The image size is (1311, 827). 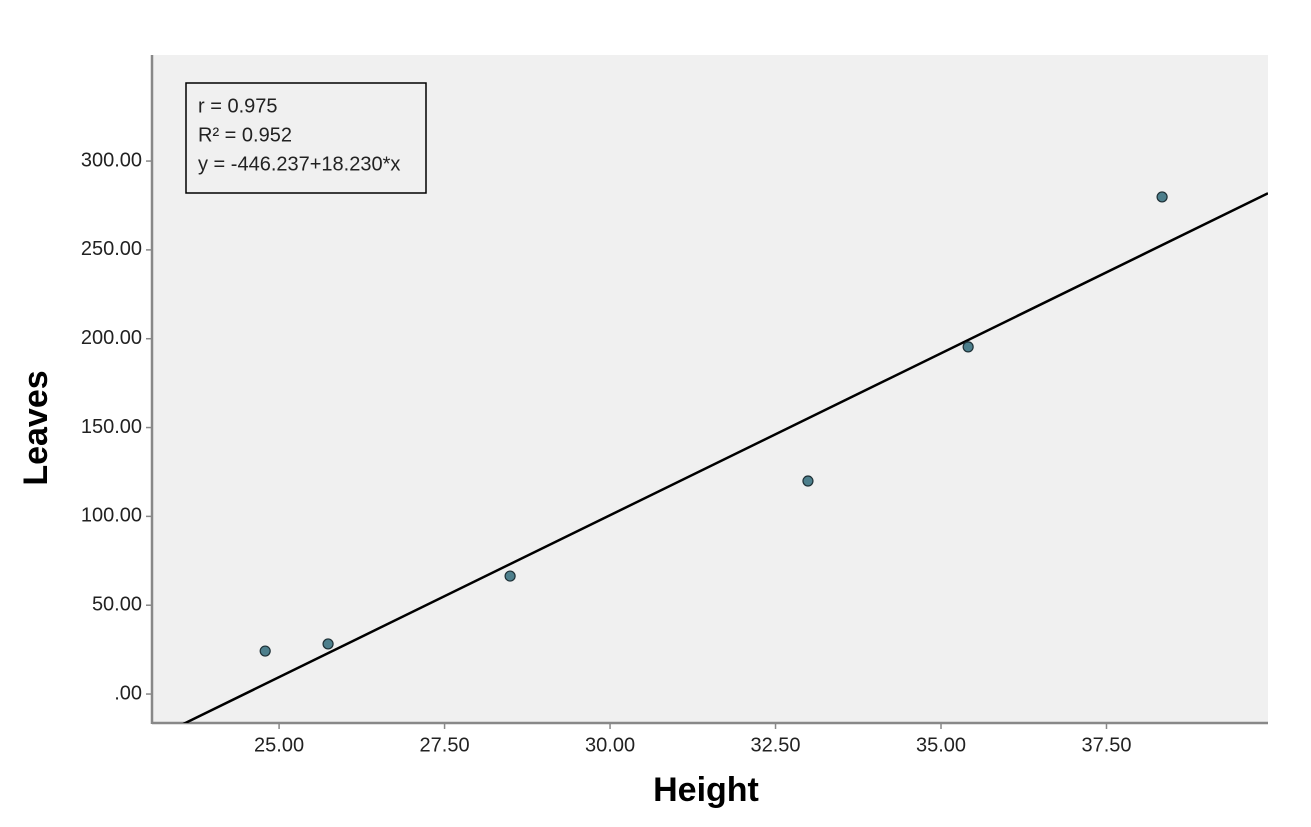 I want to click on y-tick-label: 50.00, so click(x=117, y=604).